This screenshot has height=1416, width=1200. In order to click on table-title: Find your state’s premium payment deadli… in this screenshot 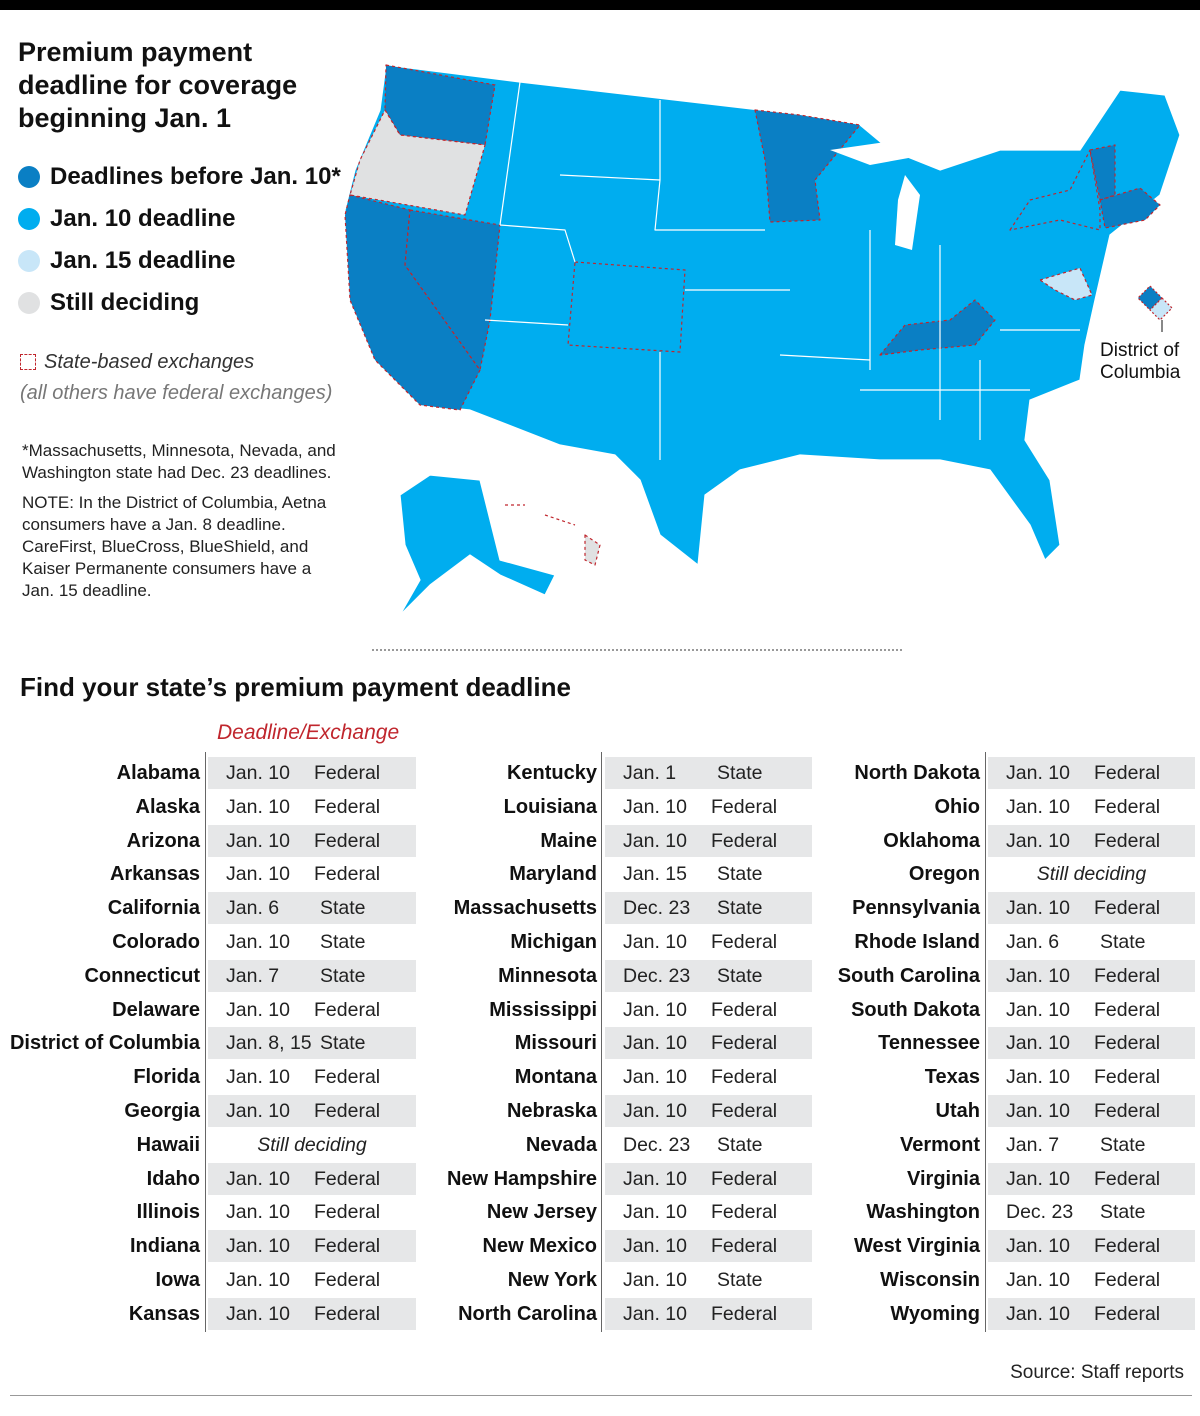, I will do `click(295, 687)`.